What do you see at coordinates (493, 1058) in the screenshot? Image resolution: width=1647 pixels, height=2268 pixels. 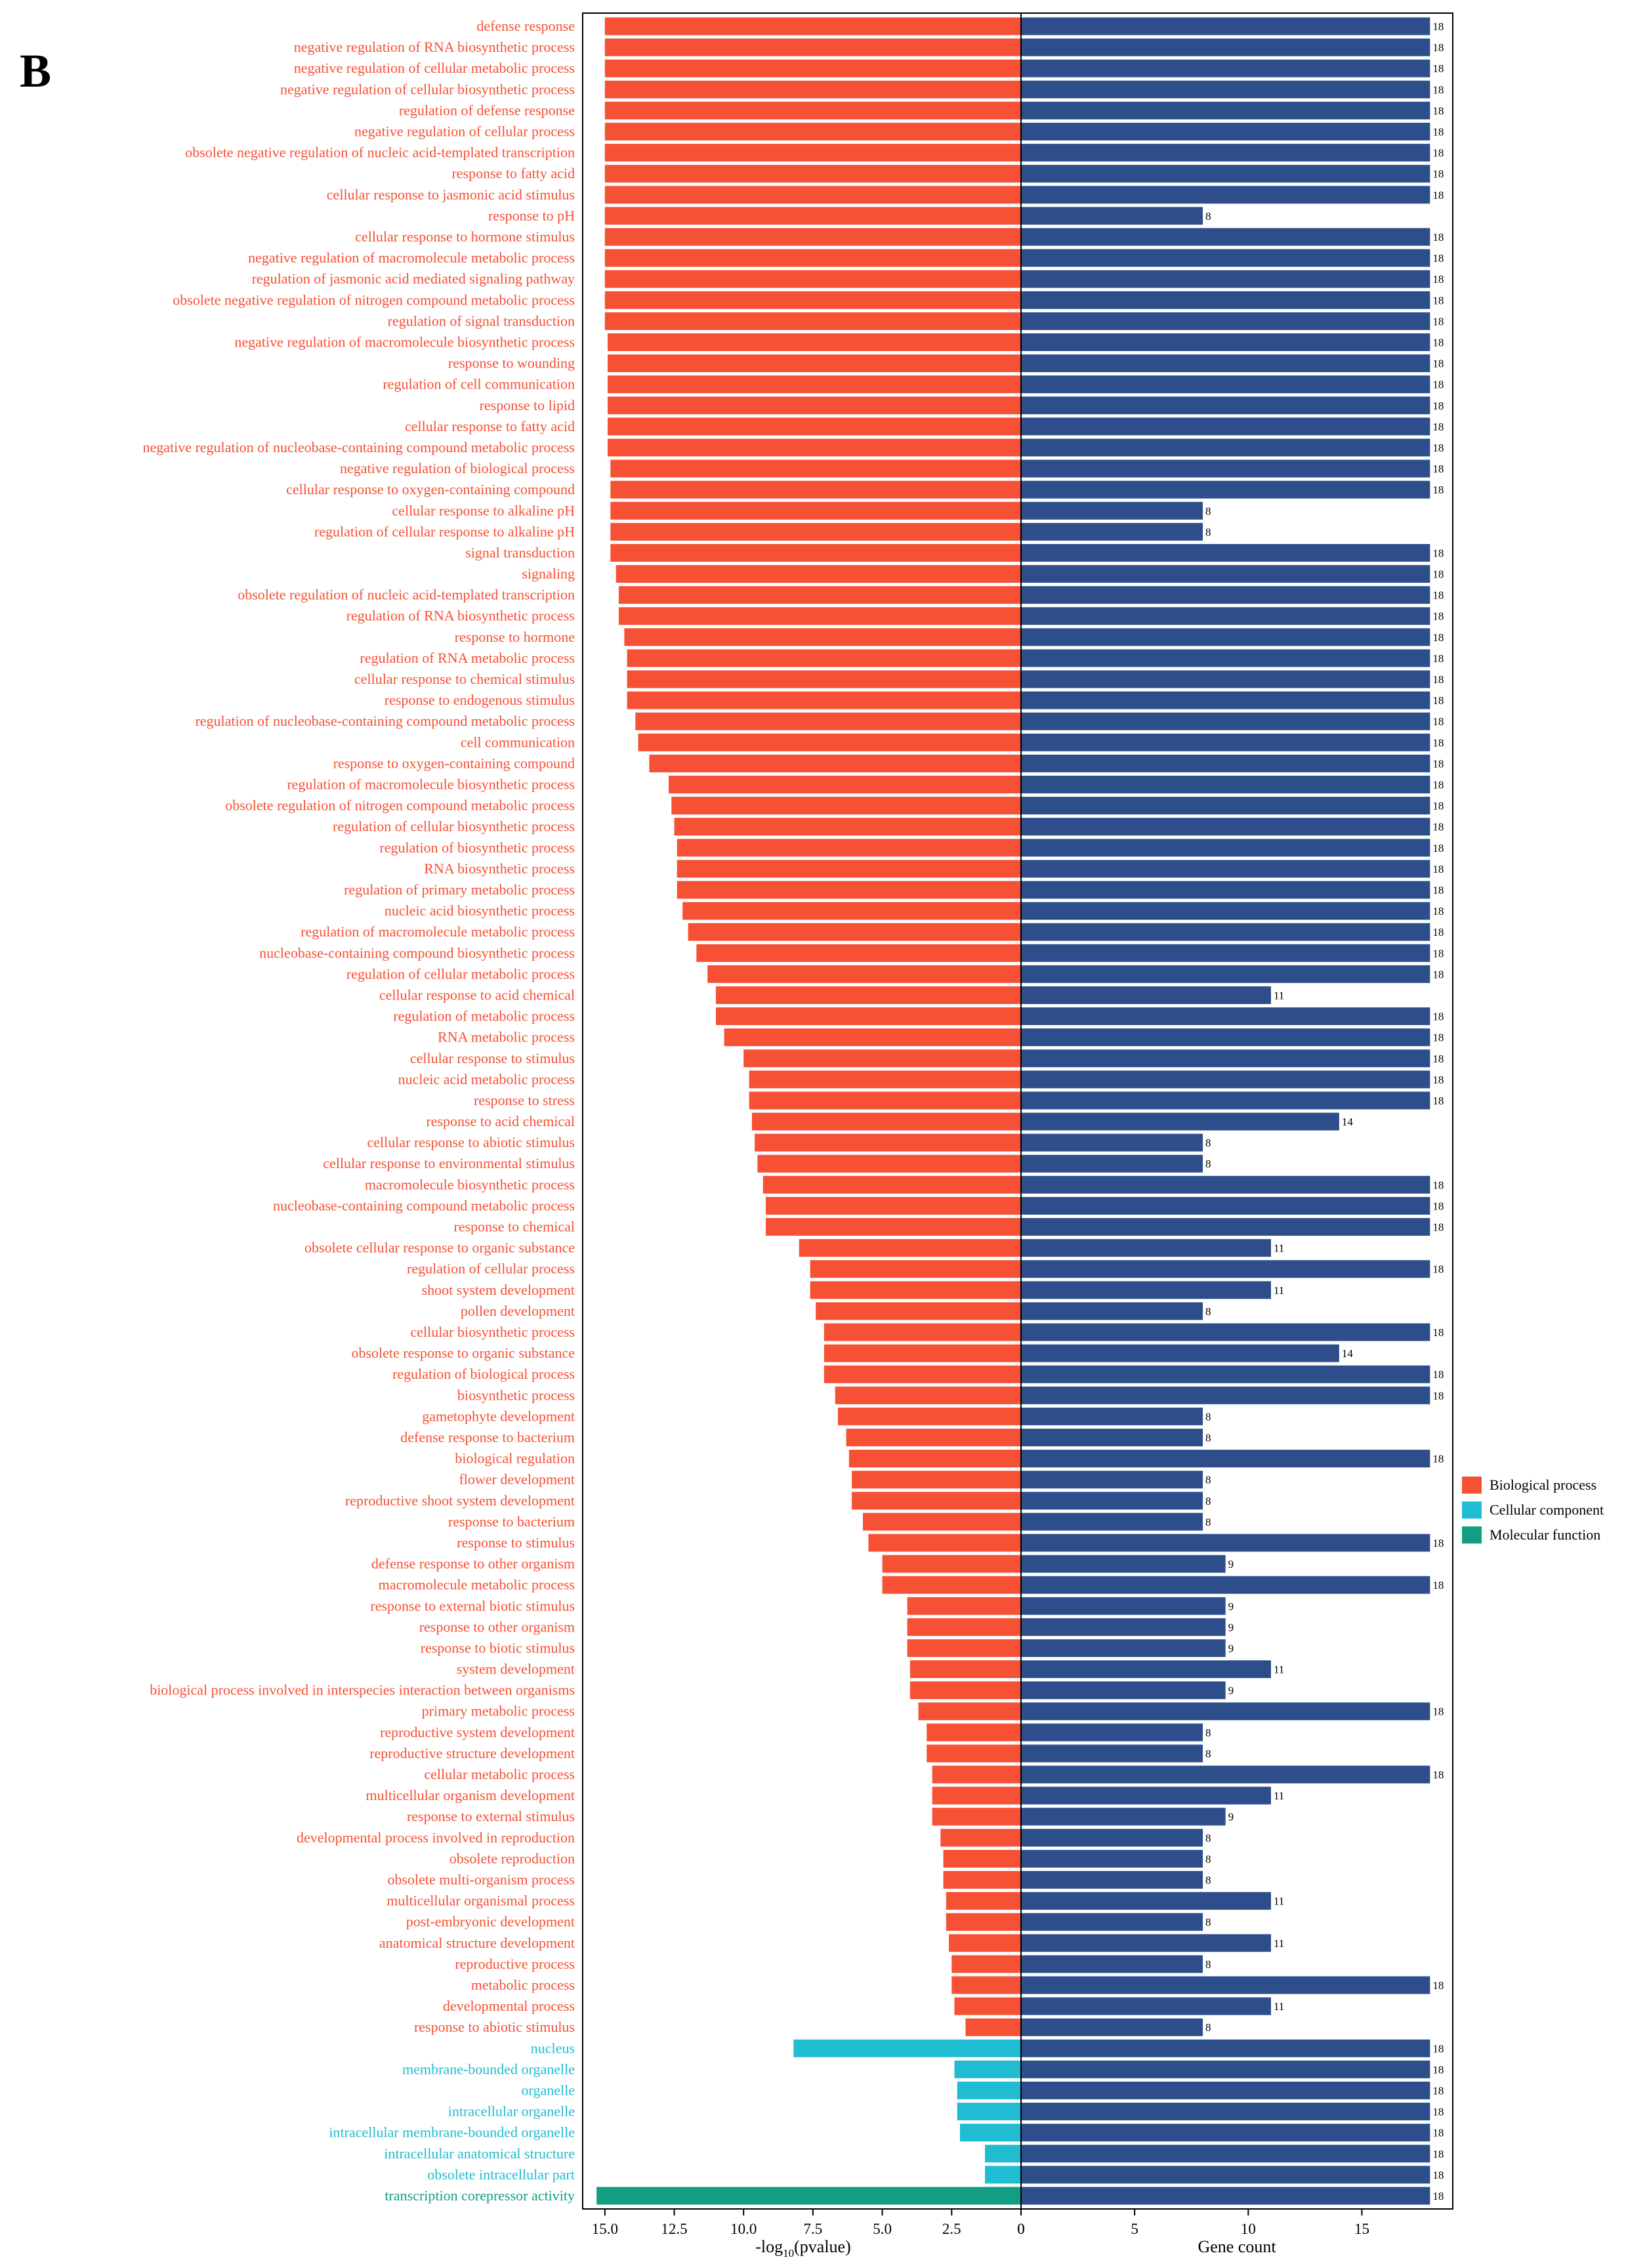 I see `term-label: cellular response to stimulus` at bounding box center [493, 1058].